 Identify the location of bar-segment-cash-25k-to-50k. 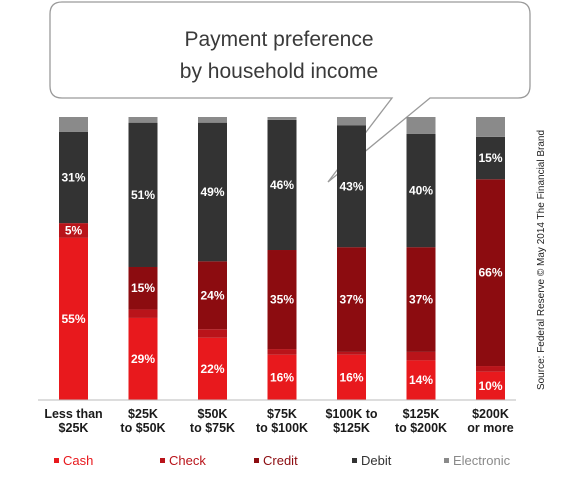
(143, 358).